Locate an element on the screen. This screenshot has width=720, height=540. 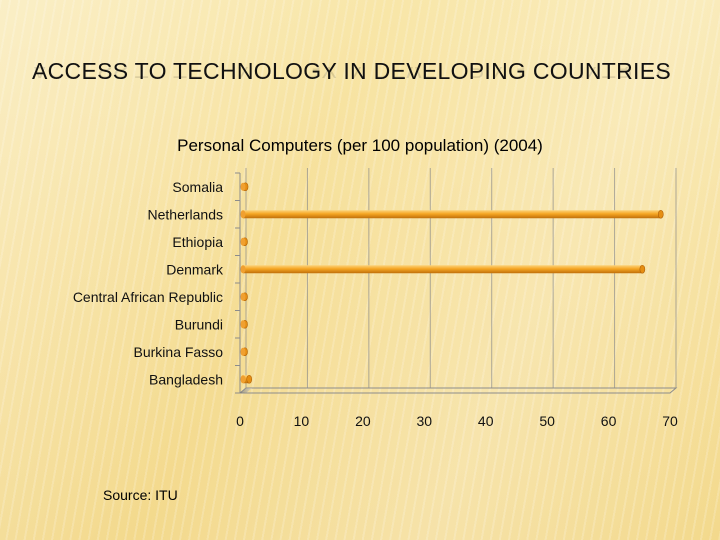
x-tick-label: 30 is located at coordinates (424, 421).